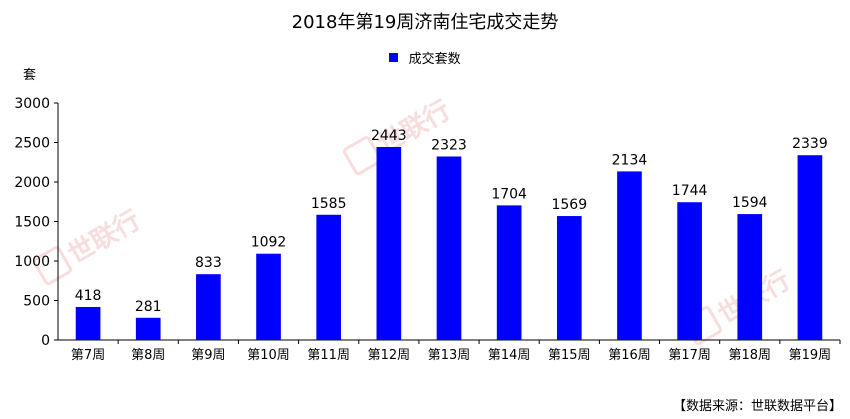 This screenshot has width=850, height=419. Describe the element at coordinates (757, 406) in the screenshot. I see `data-source-note: 【数据来源：世联数据平台】` at that location.